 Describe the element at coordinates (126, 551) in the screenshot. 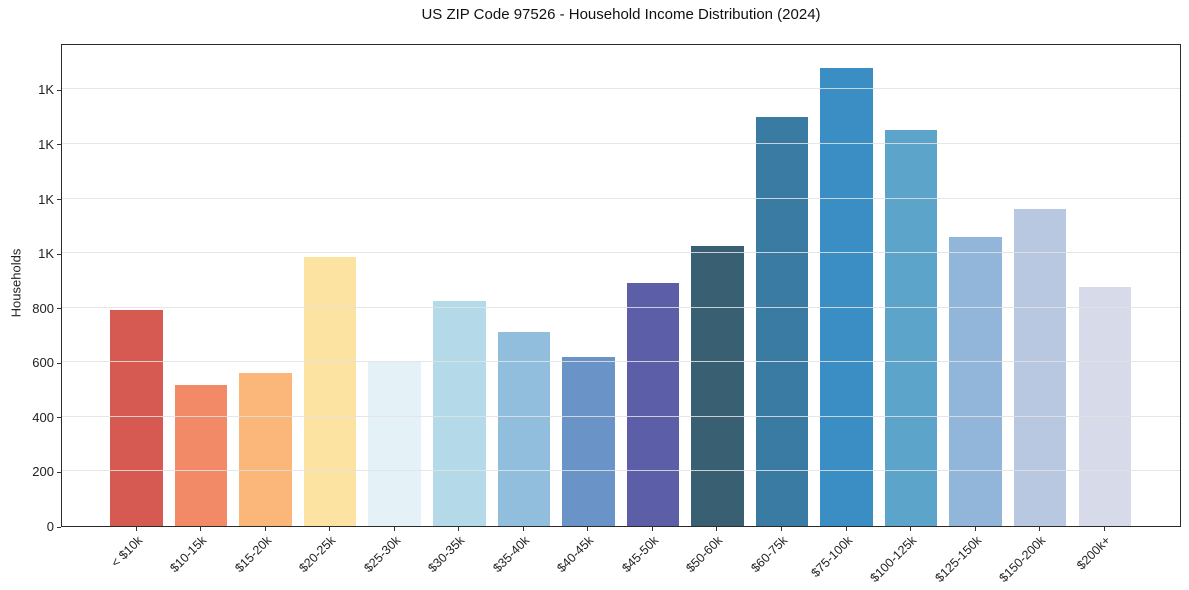

I see `x-tick-label: < $10k` at that location.